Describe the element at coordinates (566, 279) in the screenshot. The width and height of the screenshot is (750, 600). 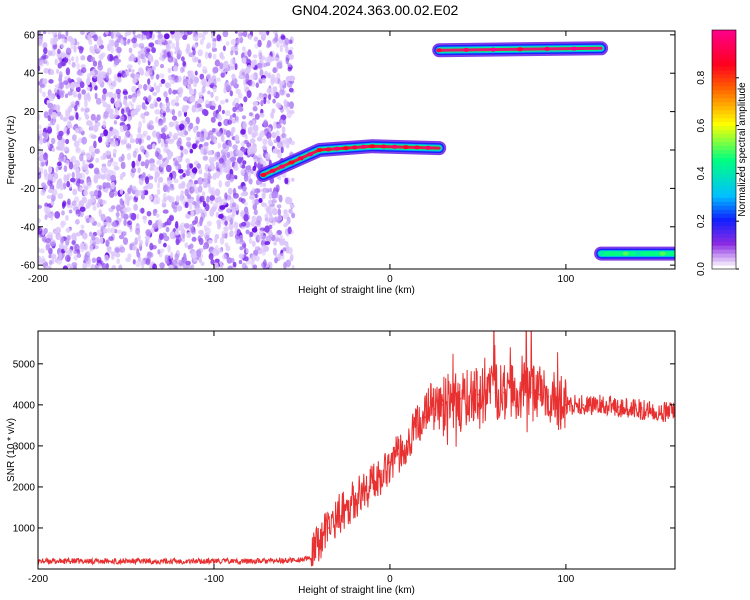
I see `x-tick-label: 100` at that location.